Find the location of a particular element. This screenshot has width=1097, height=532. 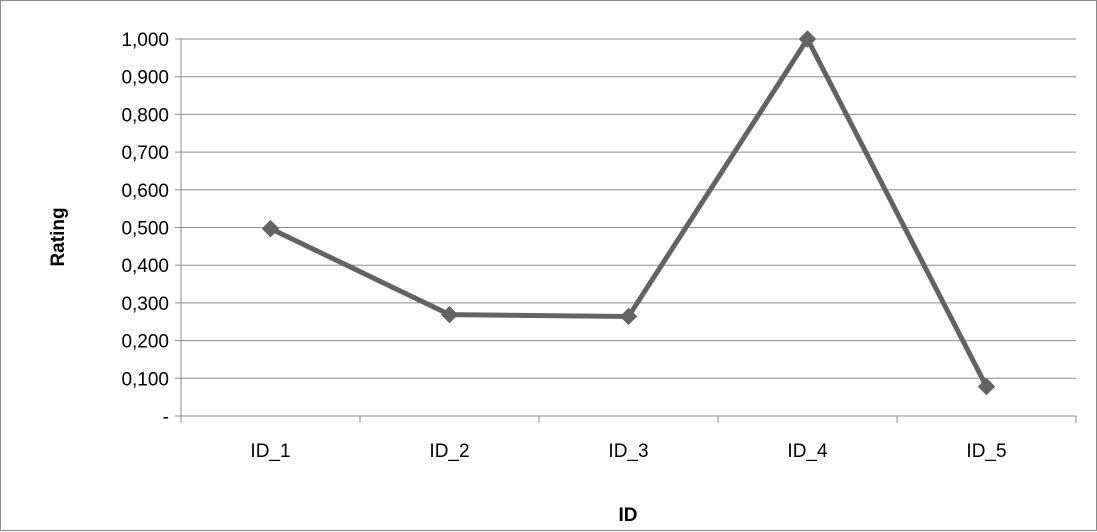

y-tick-label: 0,900 is located at coordinates (145, 78).